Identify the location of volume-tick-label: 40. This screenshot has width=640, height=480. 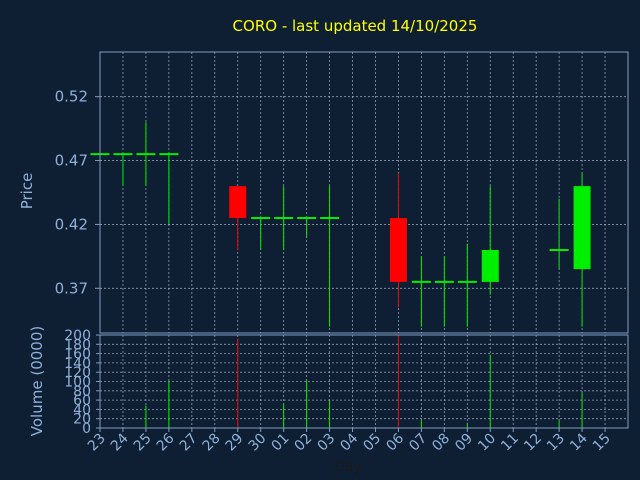
(82, 410).